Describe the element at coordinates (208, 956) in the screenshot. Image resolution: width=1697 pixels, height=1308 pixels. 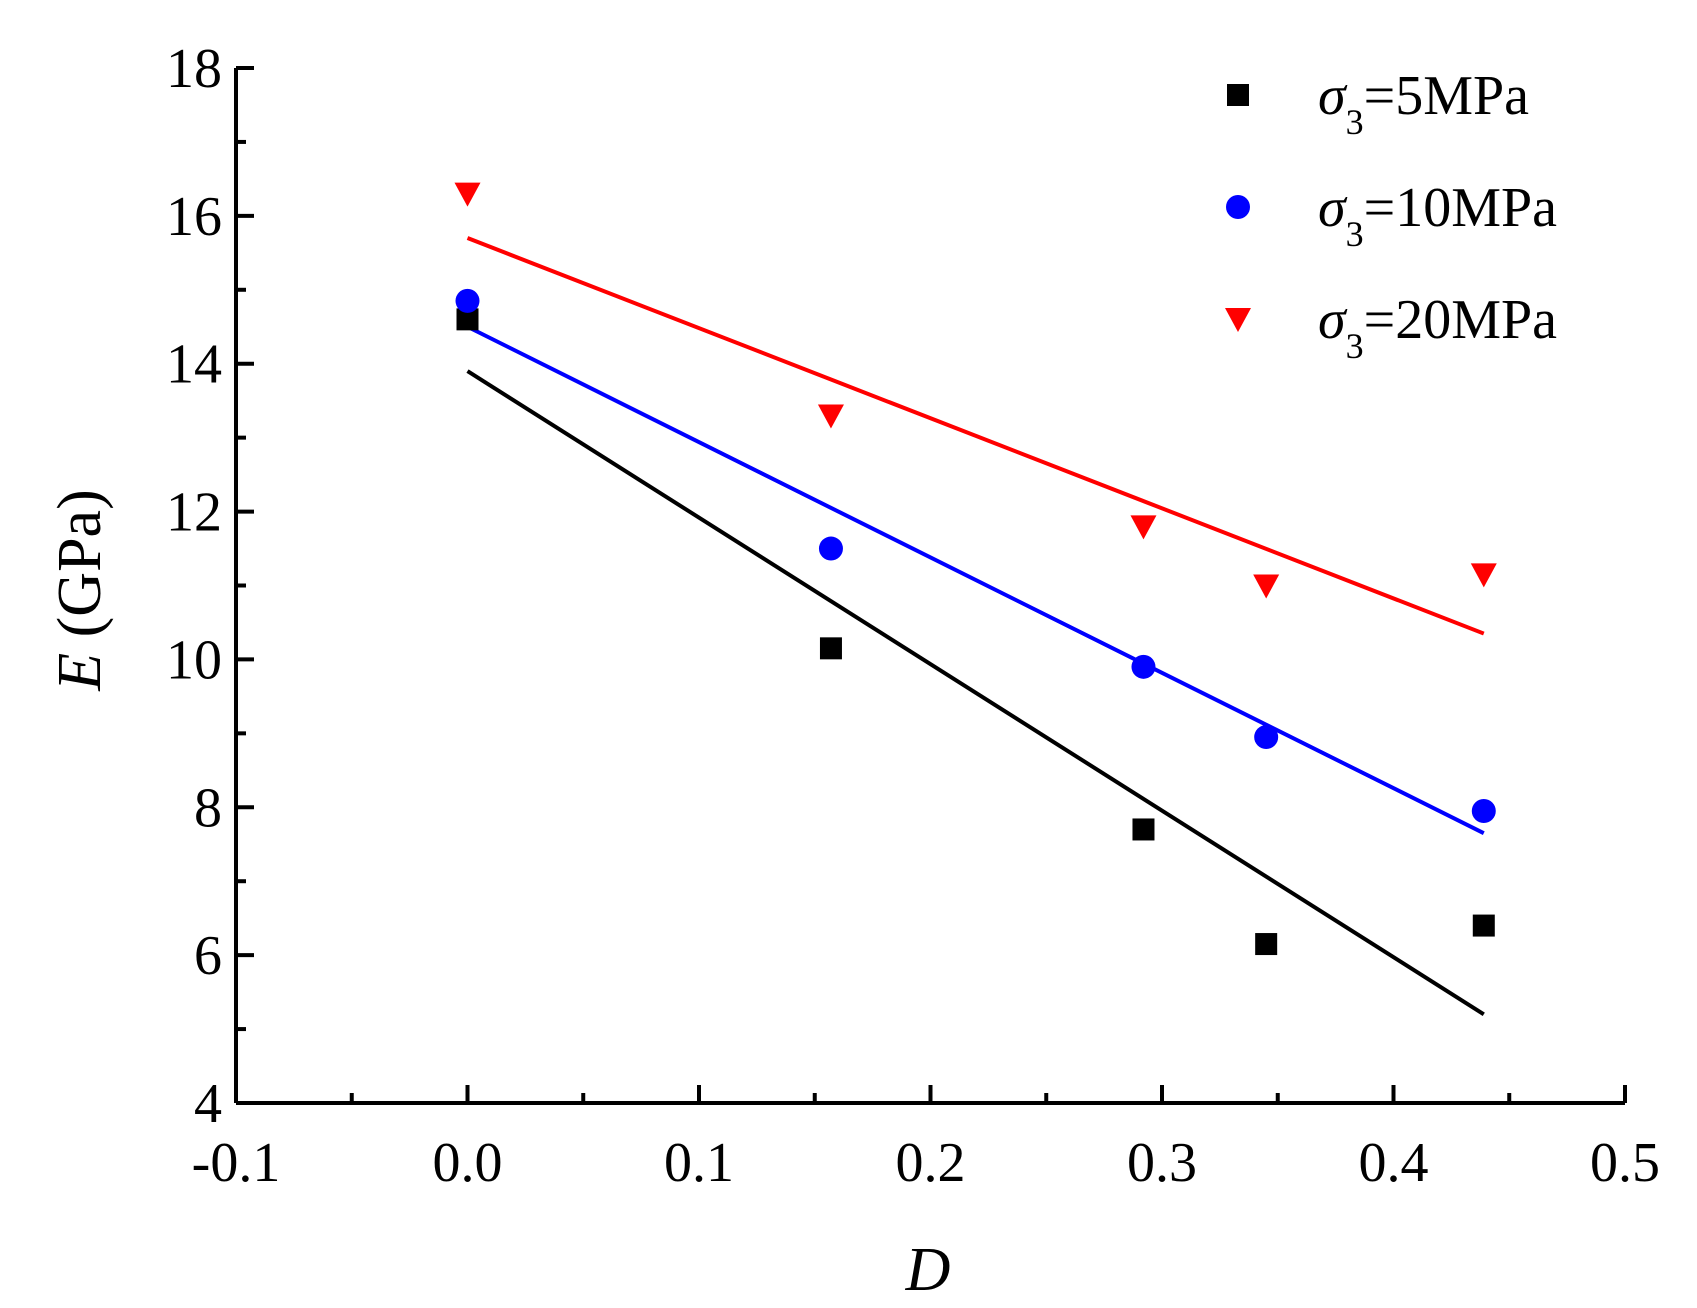
I see `y-tick-label: 6` at that location.